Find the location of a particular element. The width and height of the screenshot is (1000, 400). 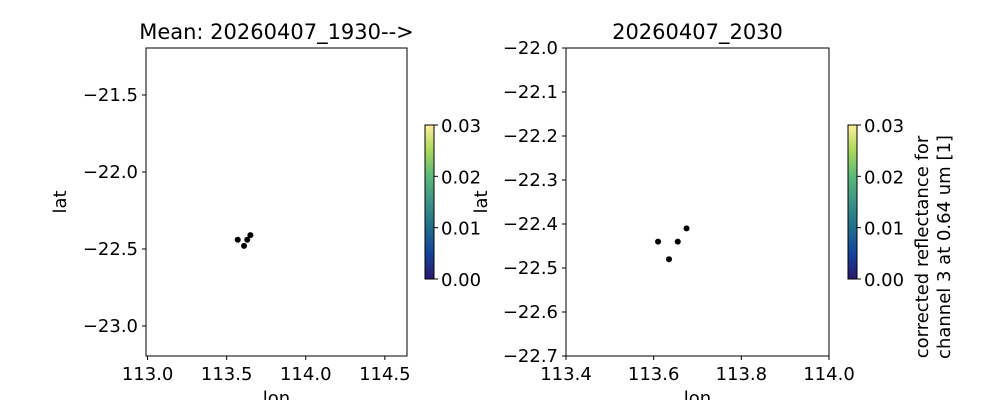

y-tick-label: −22.7 is located at coordinates (530, 356).